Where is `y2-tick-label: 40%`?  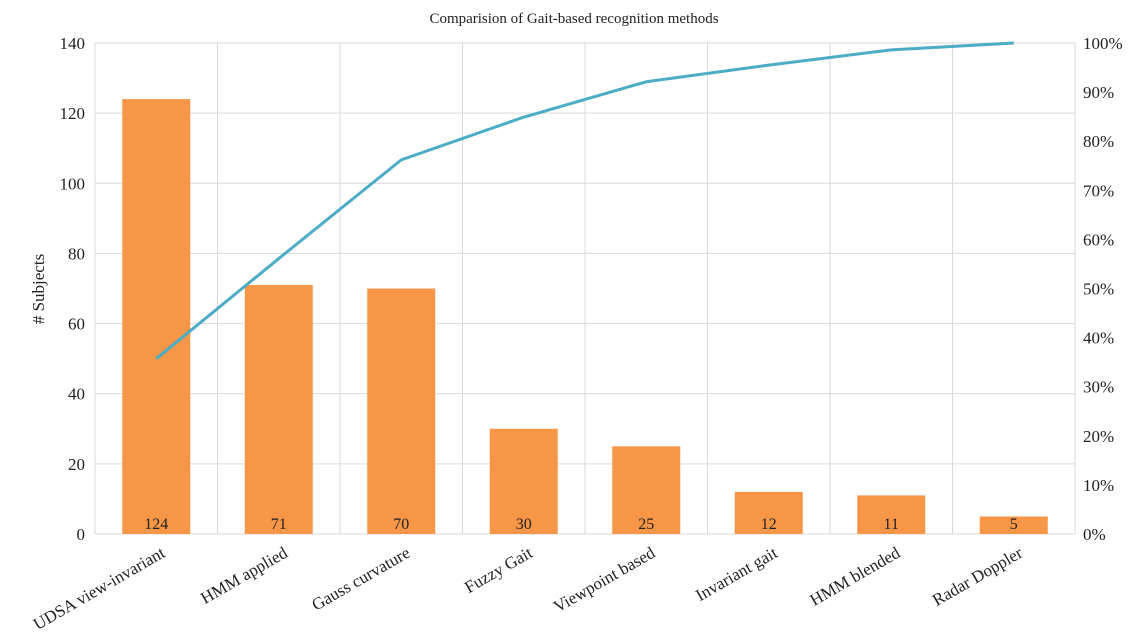 y2-tick-label: 40% is located at coordinates (1098, 338).